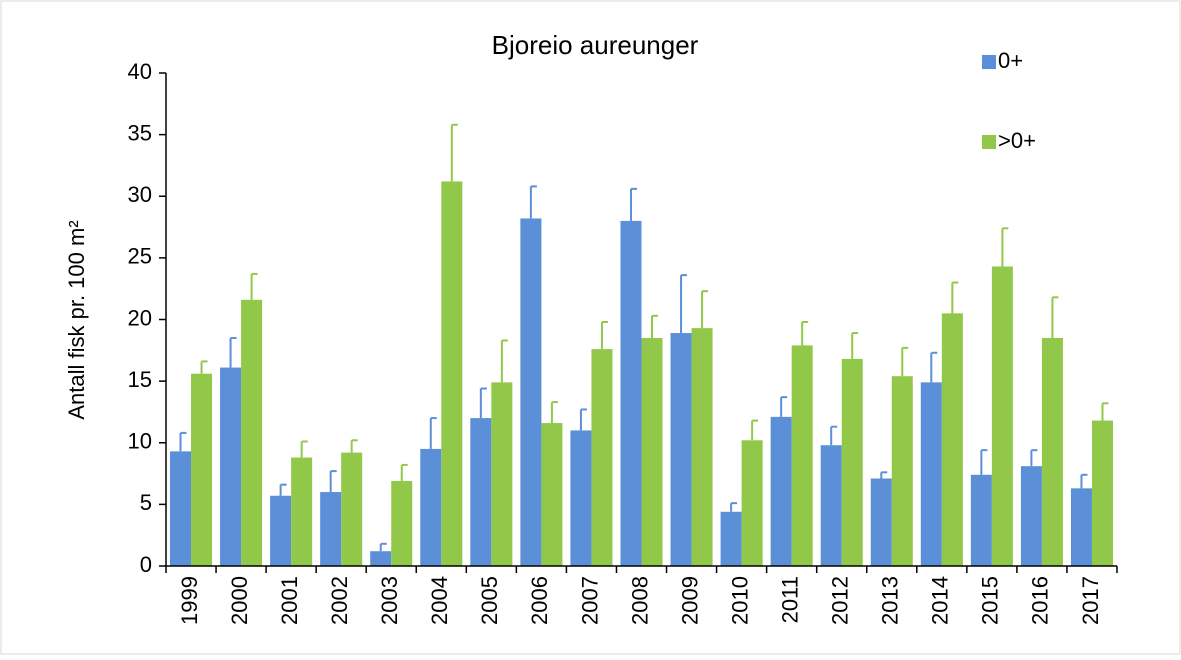  Describe the element at coordinates (76, 319) in the screenshot. I see `y-axis-title: Antall fisk pr. 100 m²` at that location.